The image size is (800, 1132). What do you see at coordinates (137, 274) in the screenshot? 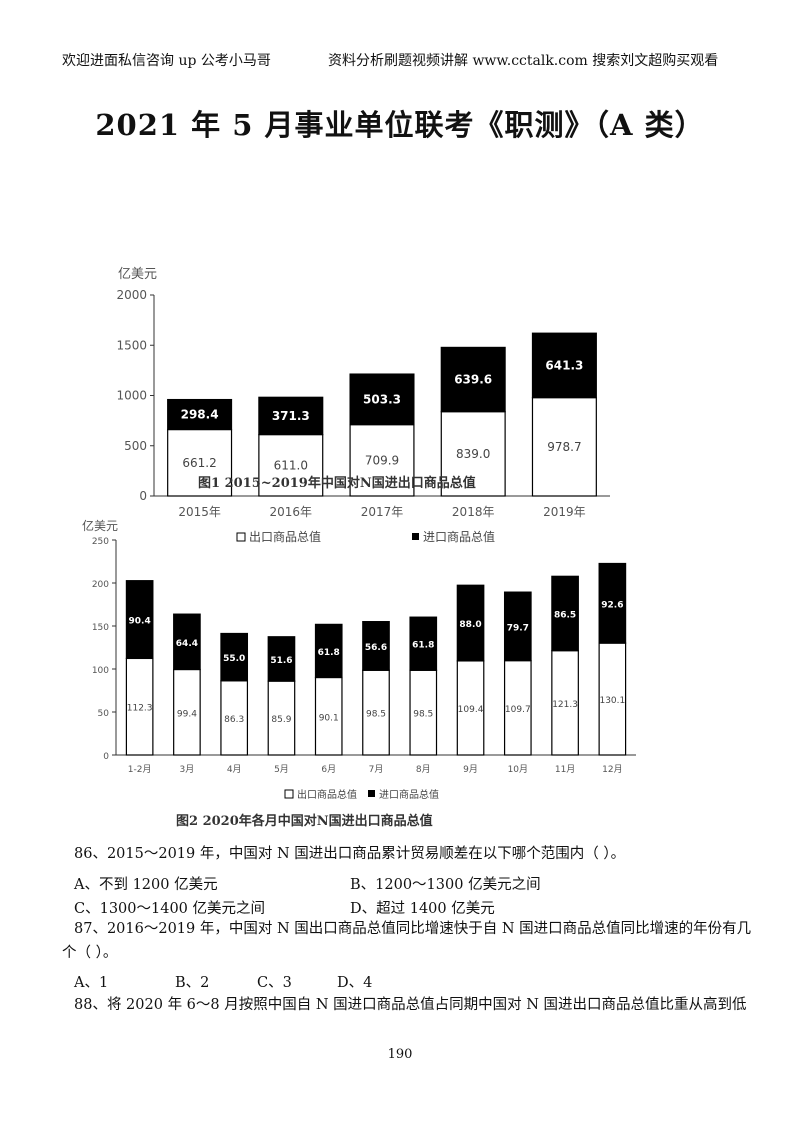
I see `chart1-y-unit-label: 亿美元` at bounding box center [137, 274].